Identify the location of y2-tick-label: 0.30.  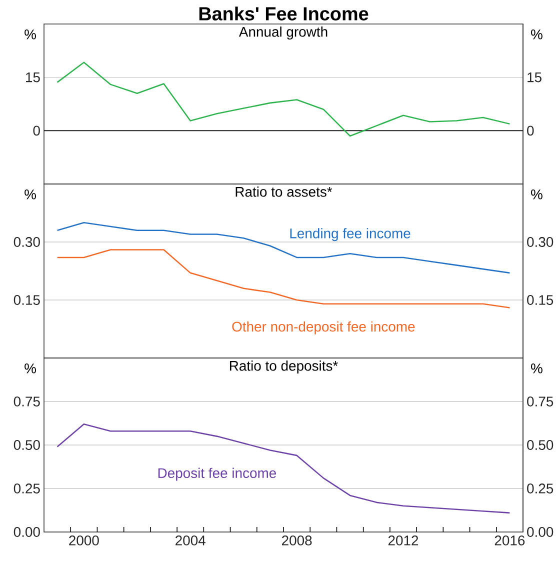
(540, 242).